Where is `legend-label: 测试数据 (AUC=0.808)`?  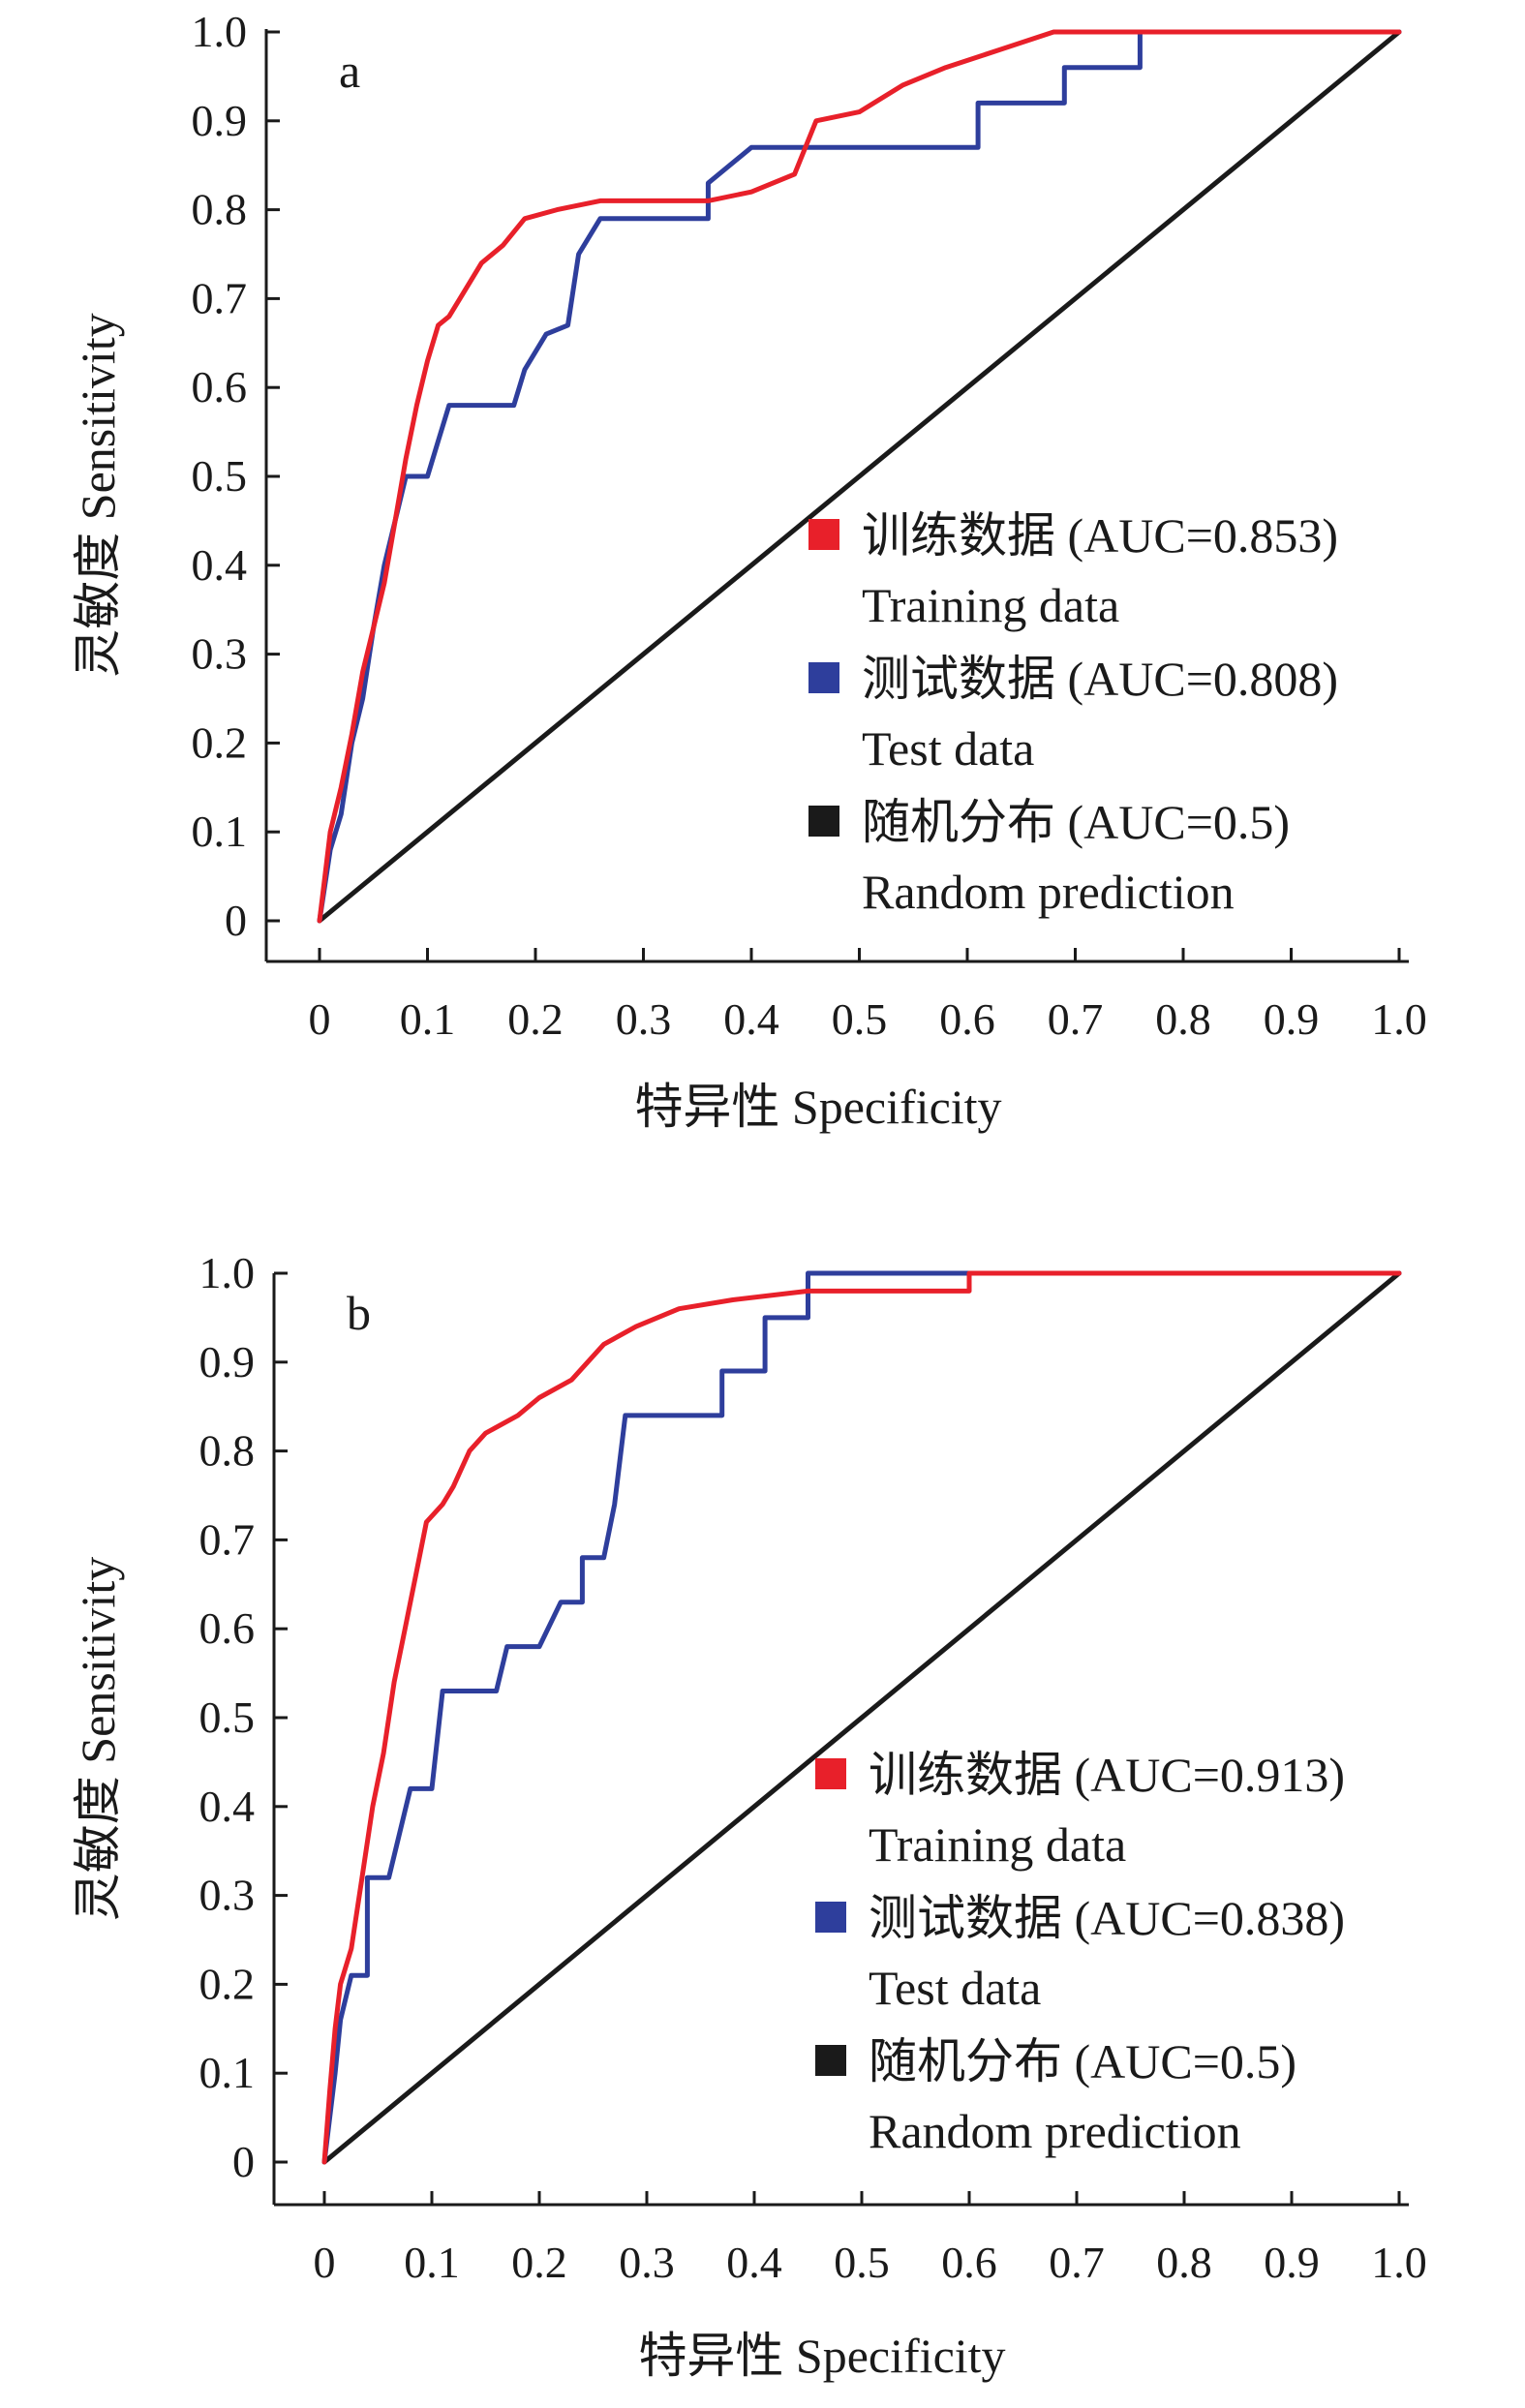
legend-label: 测试数据 (AUC=0.808) is located at coordinates (1100, 679).